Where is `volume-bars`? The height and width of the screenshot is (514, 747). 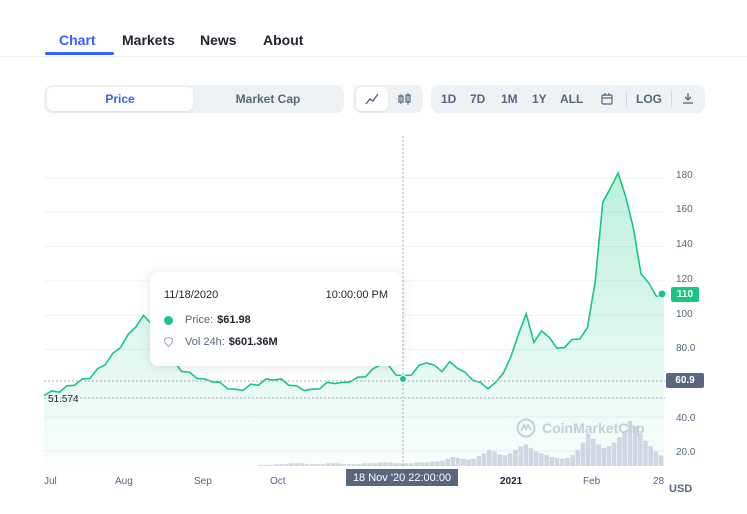 volume-bars is located at coordinates (461, 443).